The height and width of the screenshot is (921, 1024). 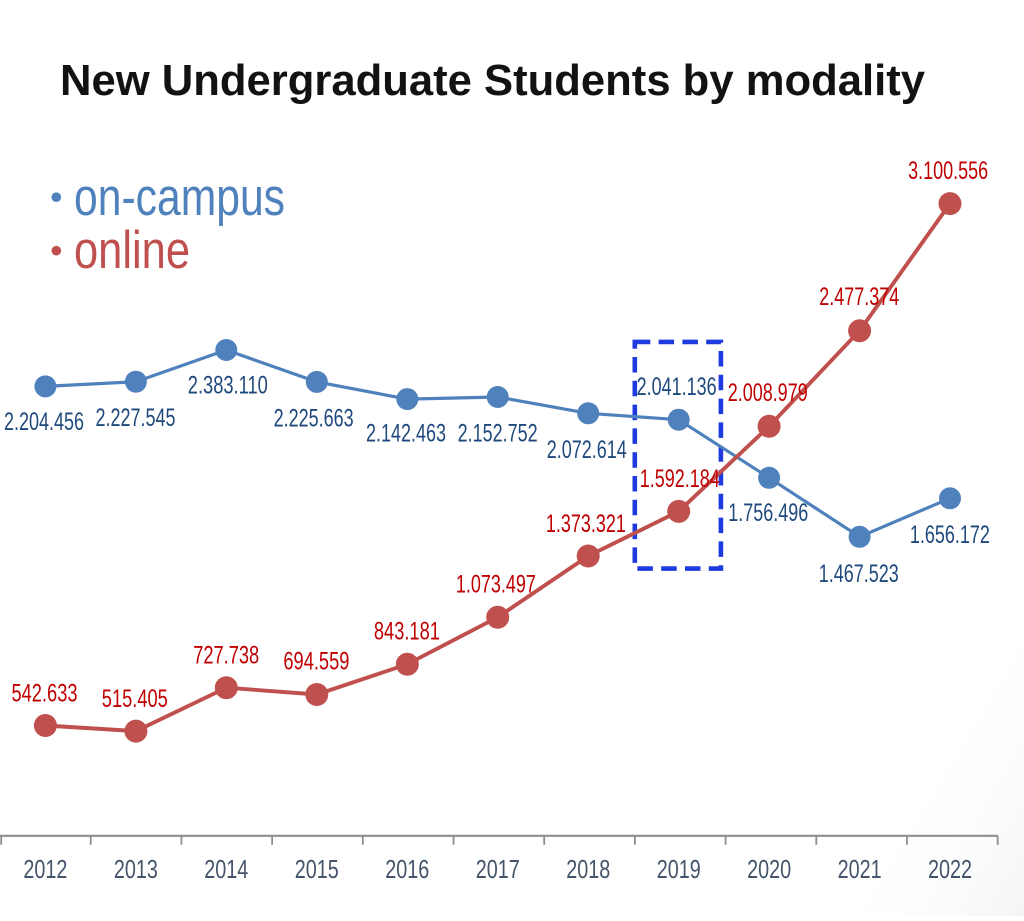 I want to click on svg-text:New Undergraduate Students by: New Undergraduate Students by modality, so click(x=493, y=80).